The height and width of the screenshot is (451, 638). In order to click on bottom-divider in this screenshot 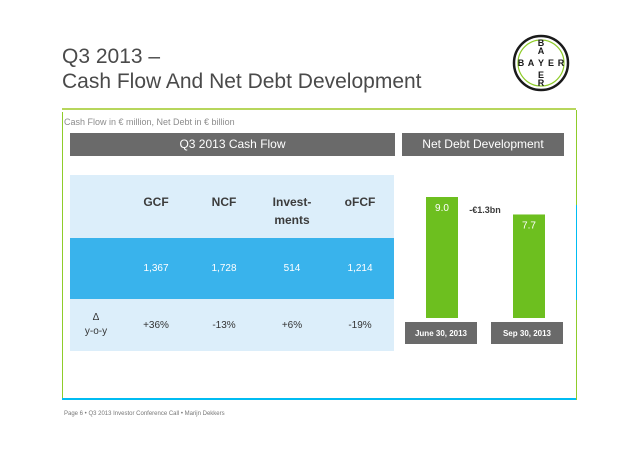, I will do `click(319, 399)`.